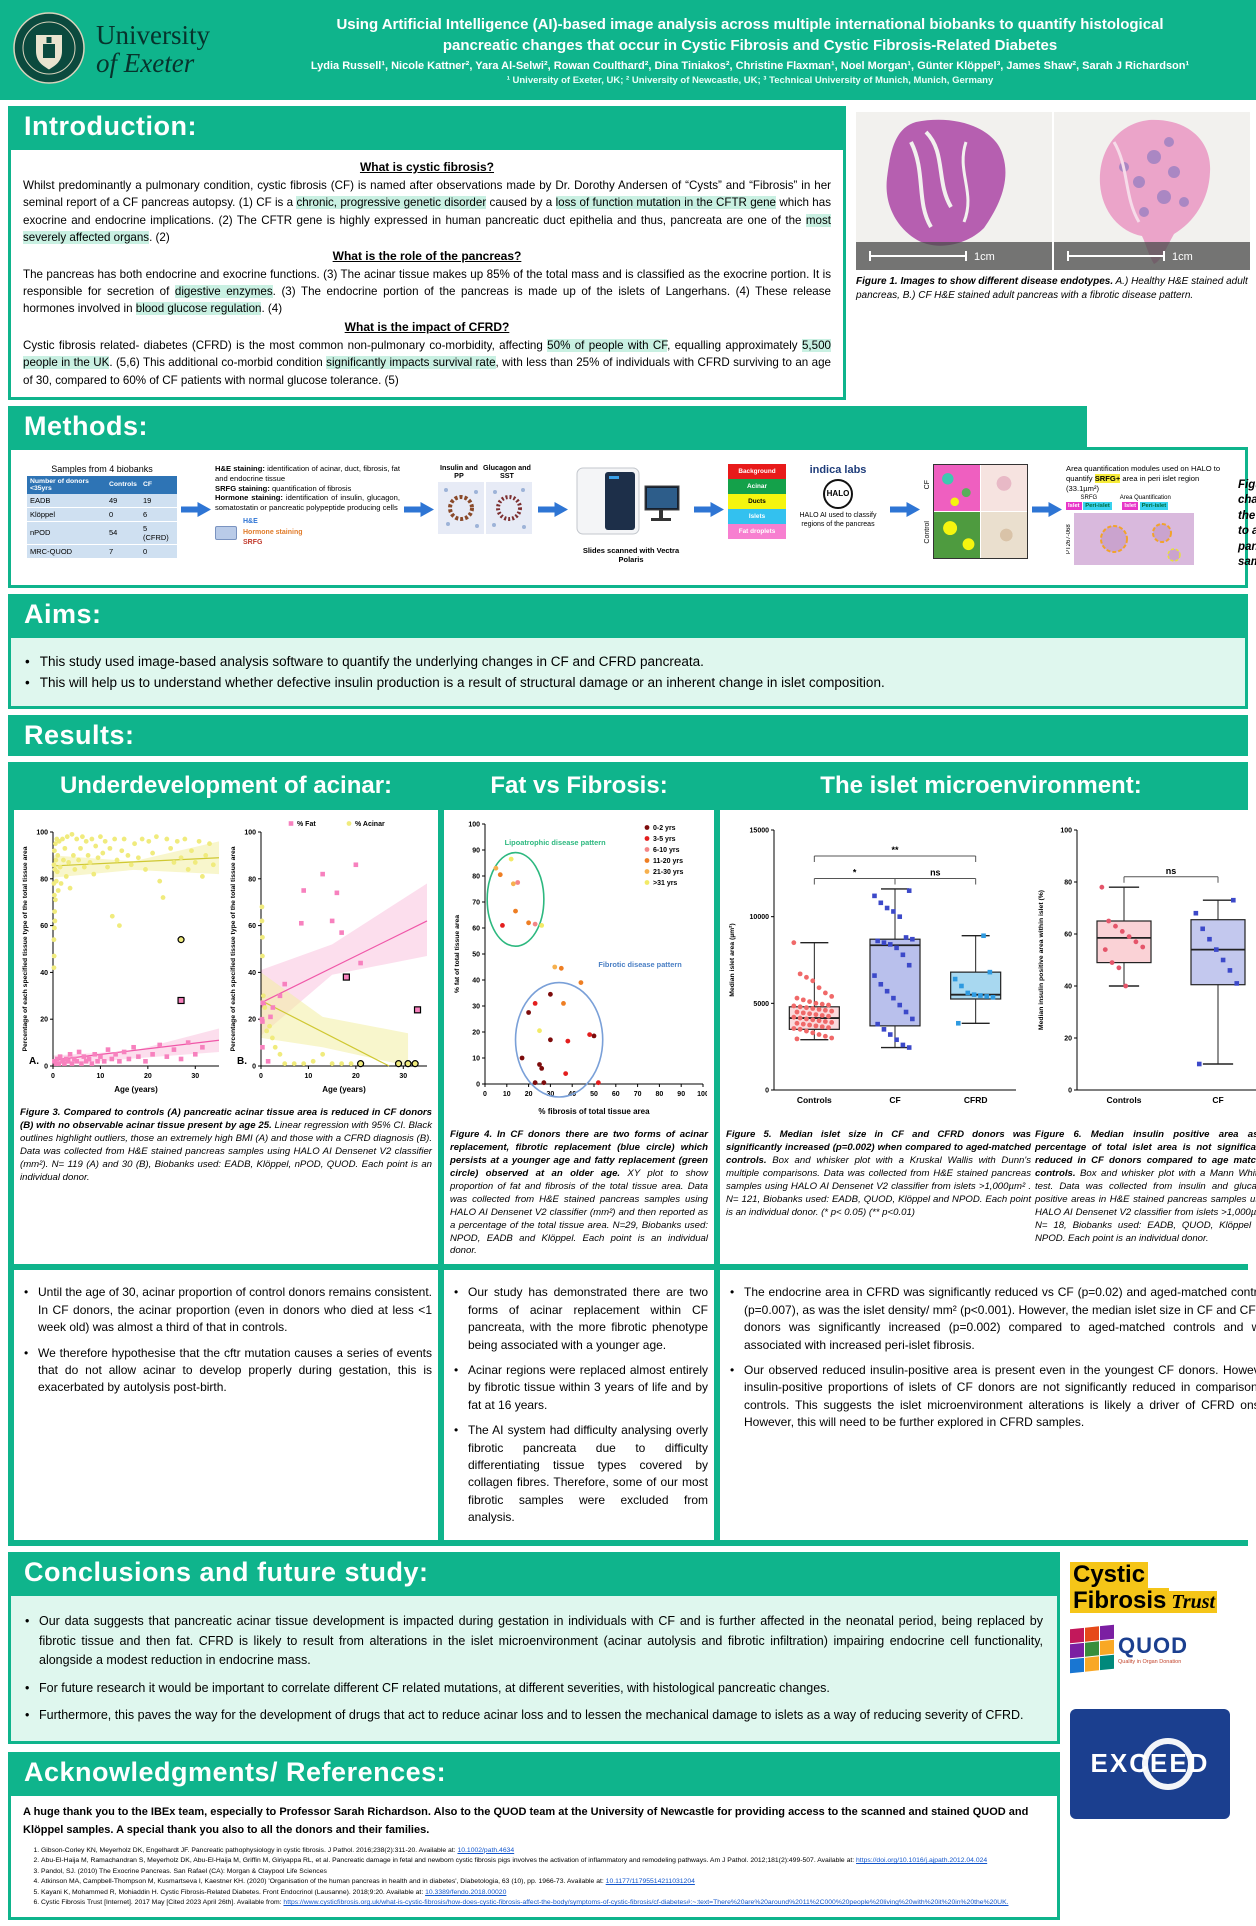 This screenshot has width=1256, height=1926. I want to click on stain-label-srfg: SRFG, so click(253, 543).